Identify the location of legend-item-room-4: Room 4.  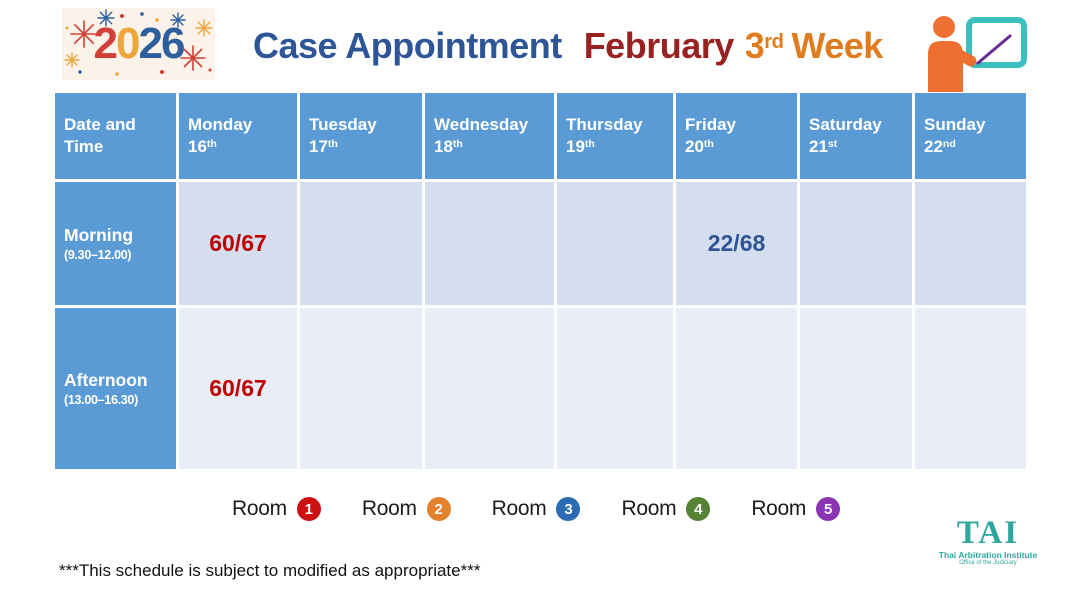
(666, 509).